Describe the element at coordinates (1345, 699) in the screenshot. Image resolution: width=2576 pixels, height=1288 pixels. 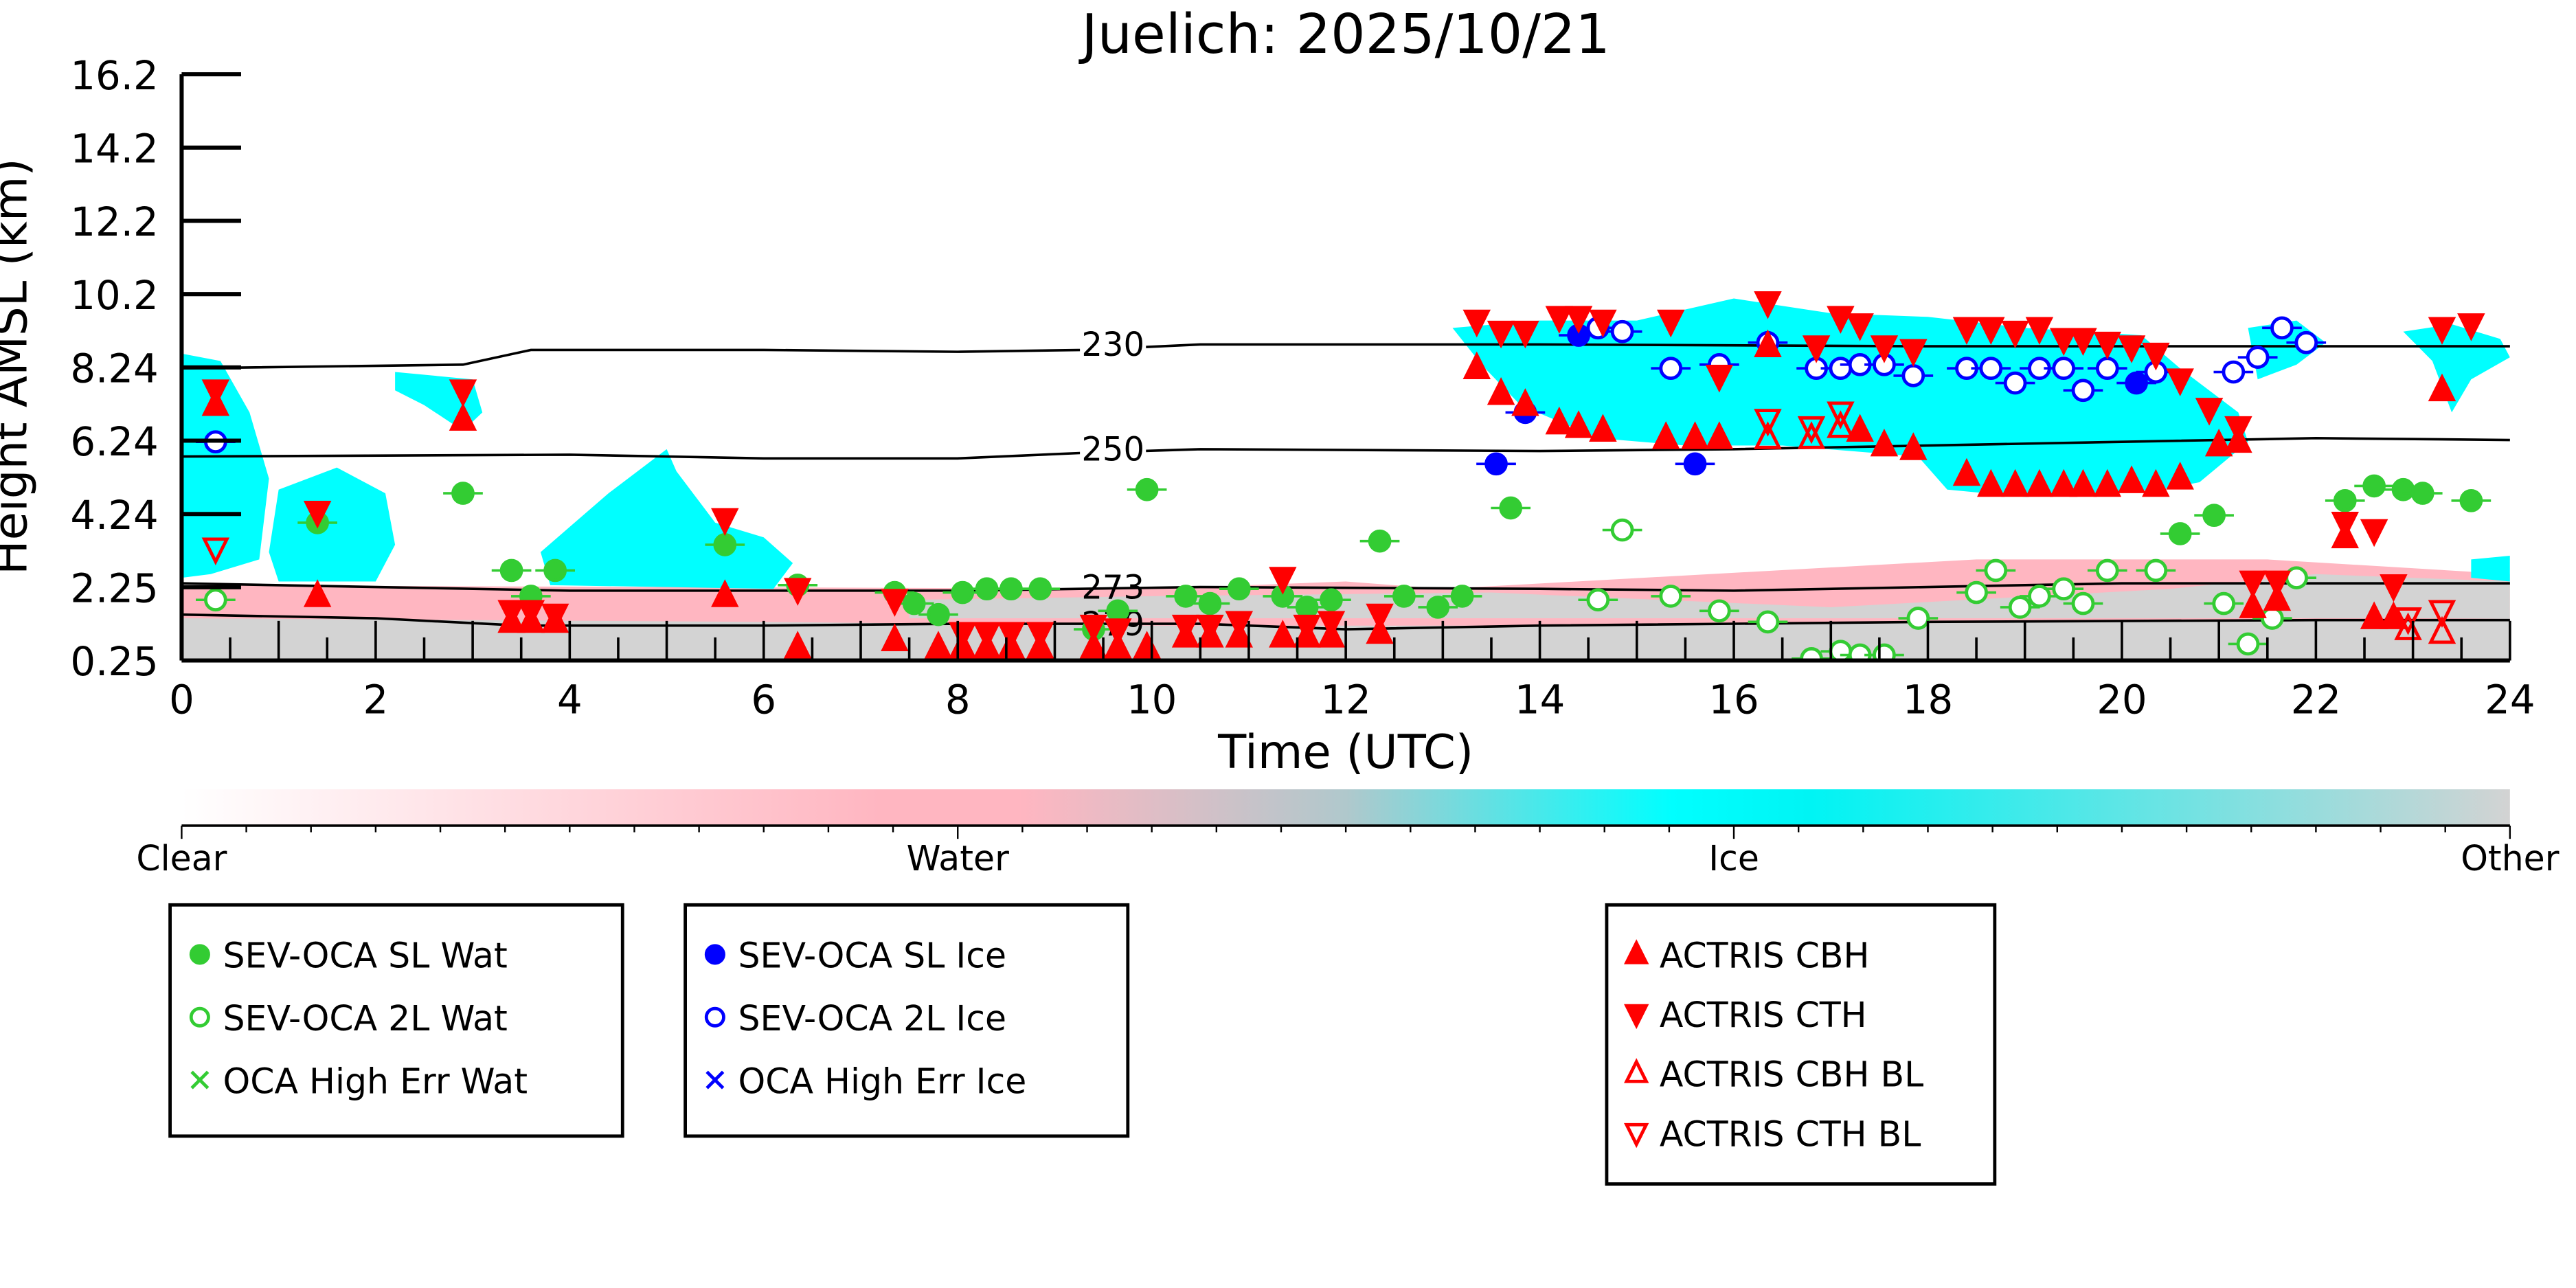
I see `x-tick-label: 12` at that location.